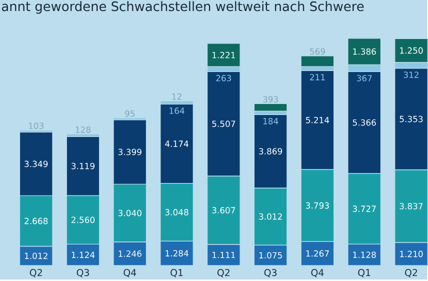 The image size is (428, 281). I want to click on data-label: 5.507, so click(224, 124).